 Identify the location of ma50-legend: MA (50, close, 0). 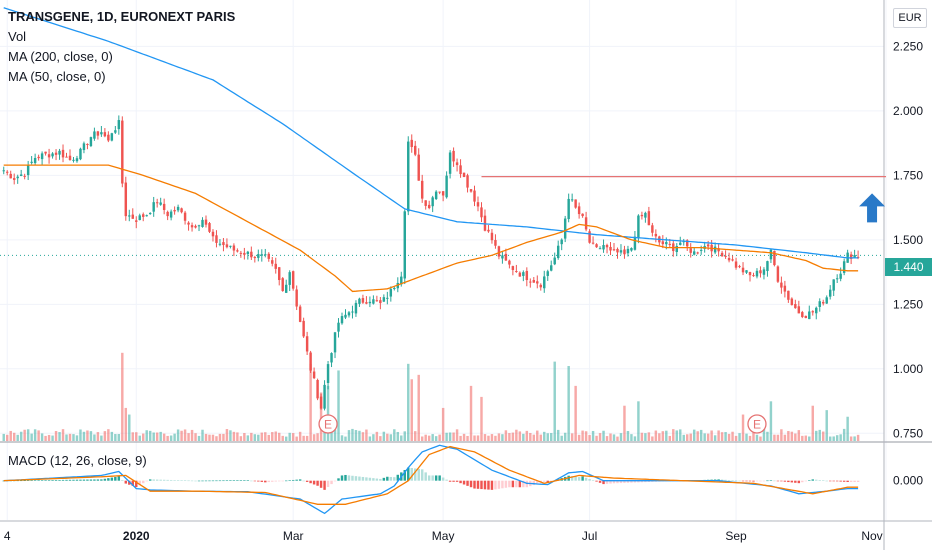
(57, 76).